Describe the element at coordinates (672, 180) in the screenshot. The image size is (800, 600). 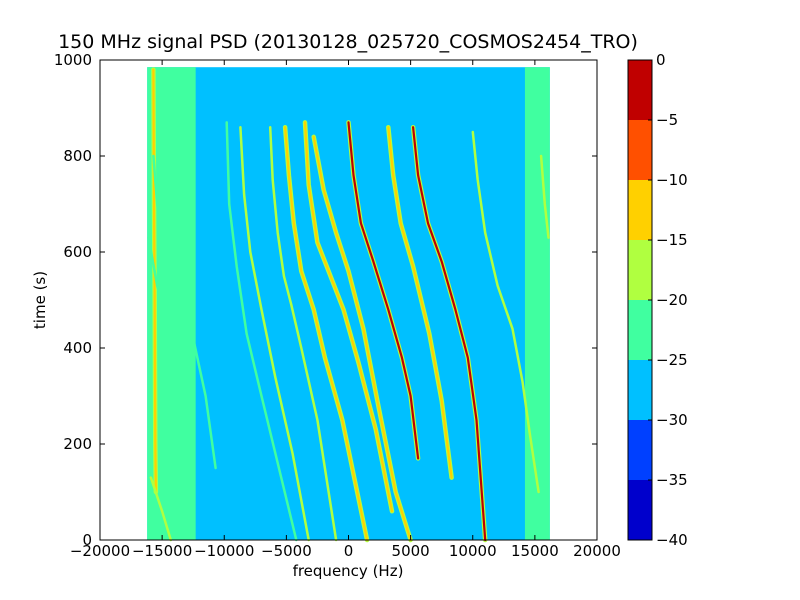
I see `colorbar-tick-label: −10` at that location.